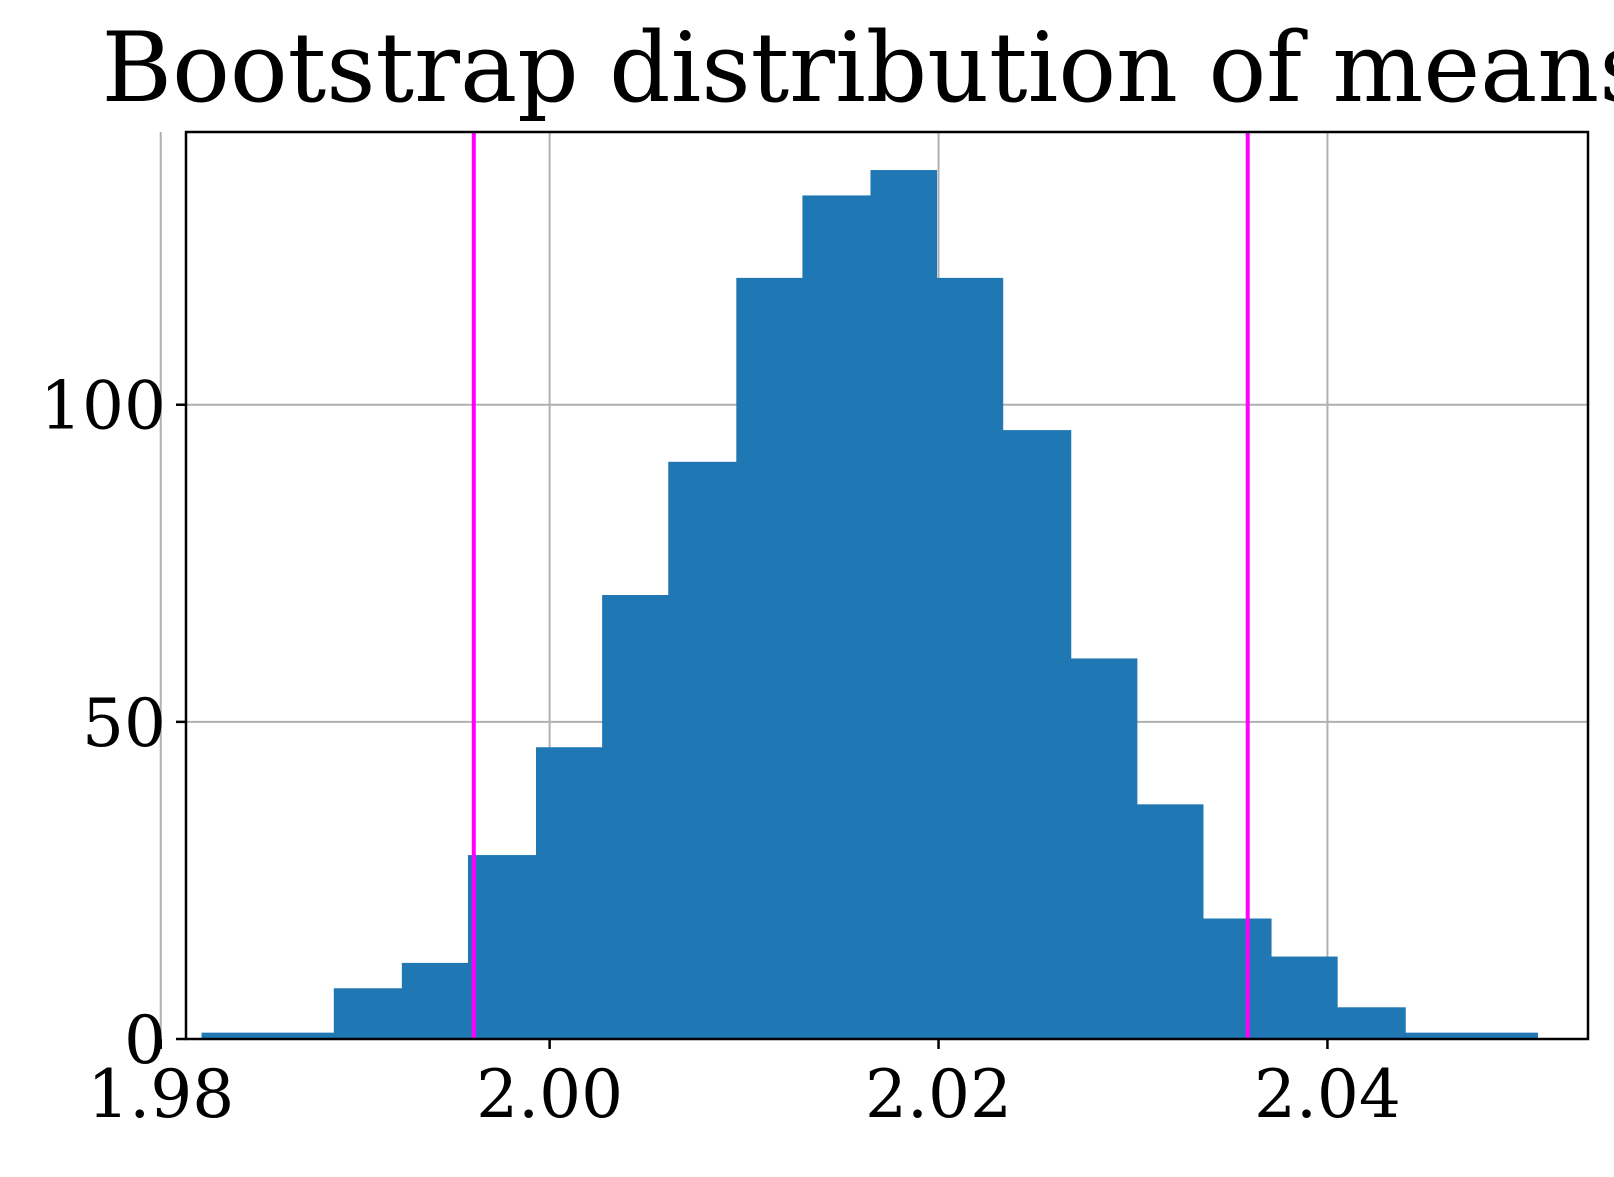  Describe the element at coordinates (145, 1040) in the screenshot. I see `y-tick-label: 0` at that location.